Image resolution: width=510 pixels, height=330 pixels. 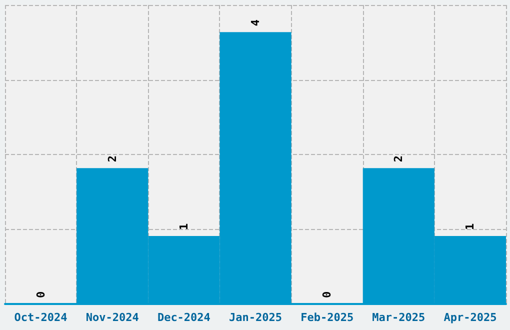 I want to click on x-tick-label: Jan-2025, so click(x=255, y=317).